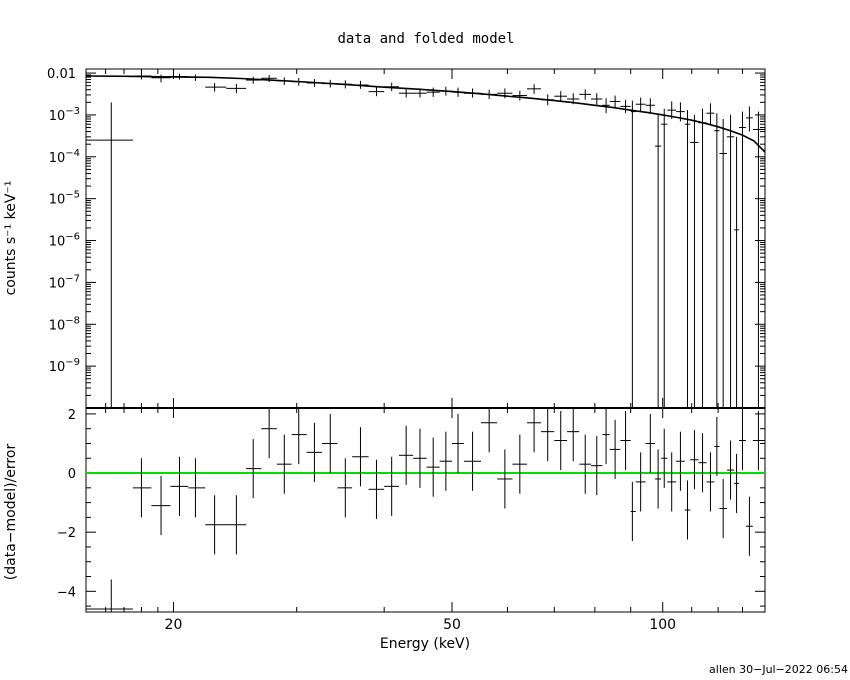  What do you see at coordinates (66, 592) in the screenshot?
I see `y-tick-label-residuals: −4` at bounding box center [66, 592].